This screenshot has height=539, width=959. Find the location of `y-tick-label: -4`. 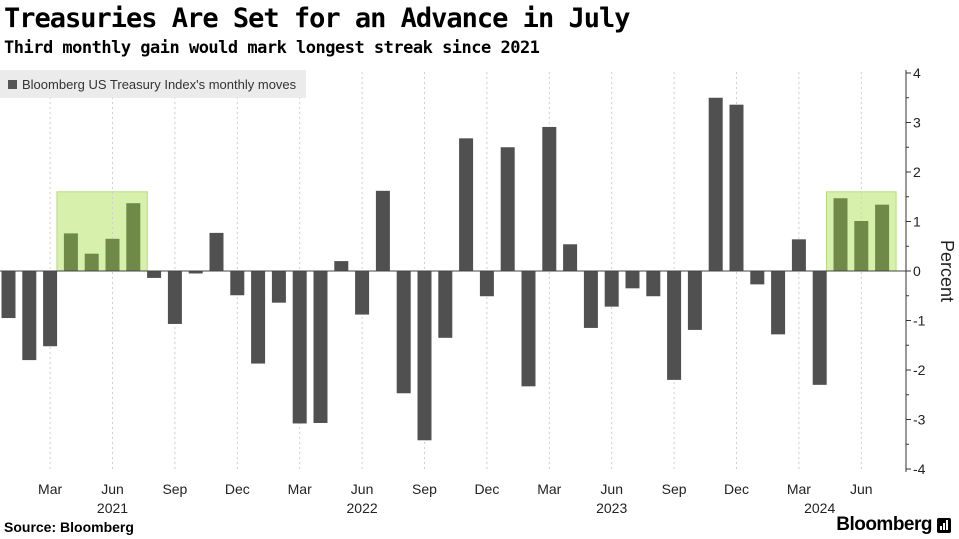

y-tick-label: -4 is located at coordinates (919, 469).